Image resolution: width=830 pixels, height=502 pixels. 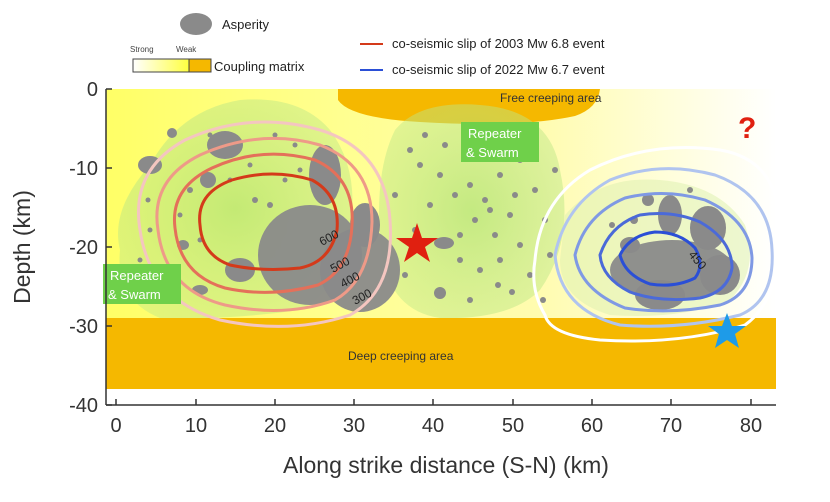 I want to click on coupling-strong-label: Strong, so click(x=142, y=49).